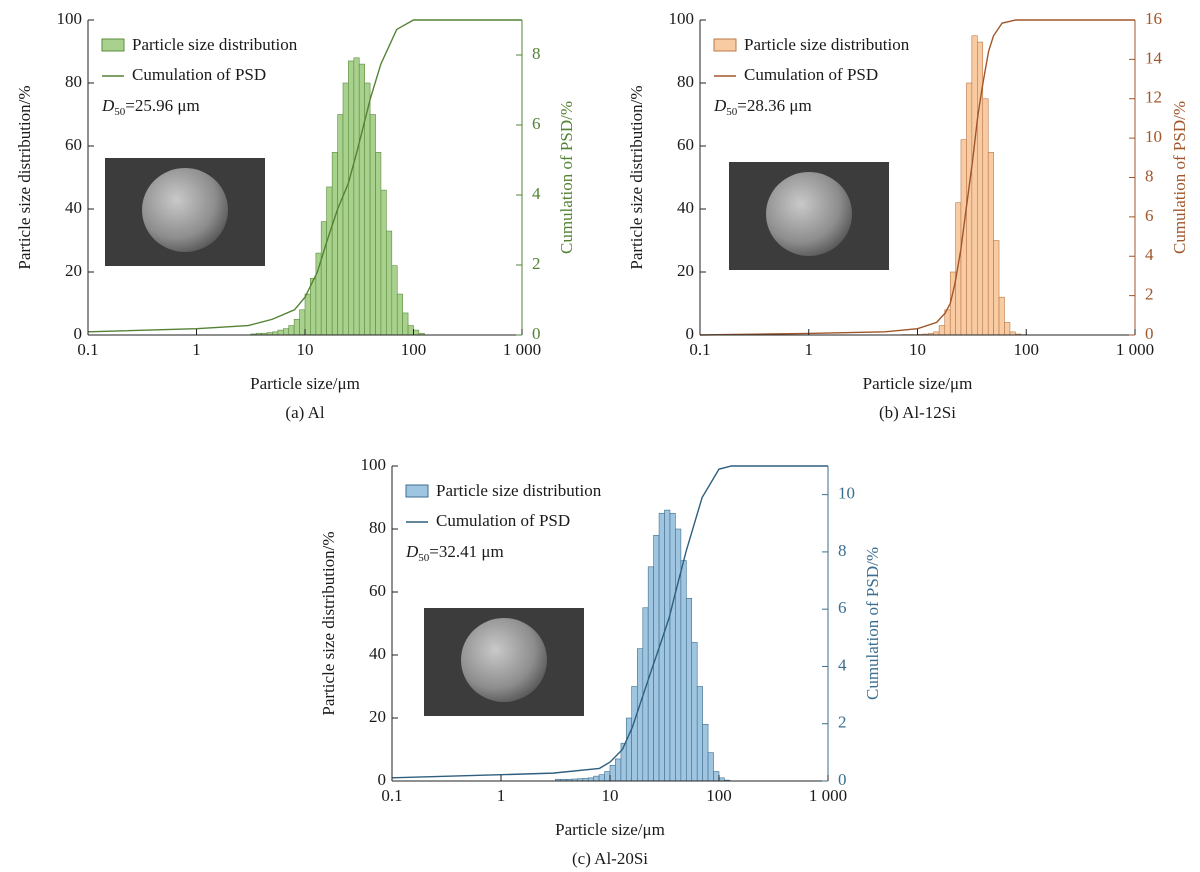 Image resolution: width=1200 pixels, height=872 pixels. Describe the element at coordinates (774, 105) in the screenshot. I see `d50-value: =28.36 μm` at that location.